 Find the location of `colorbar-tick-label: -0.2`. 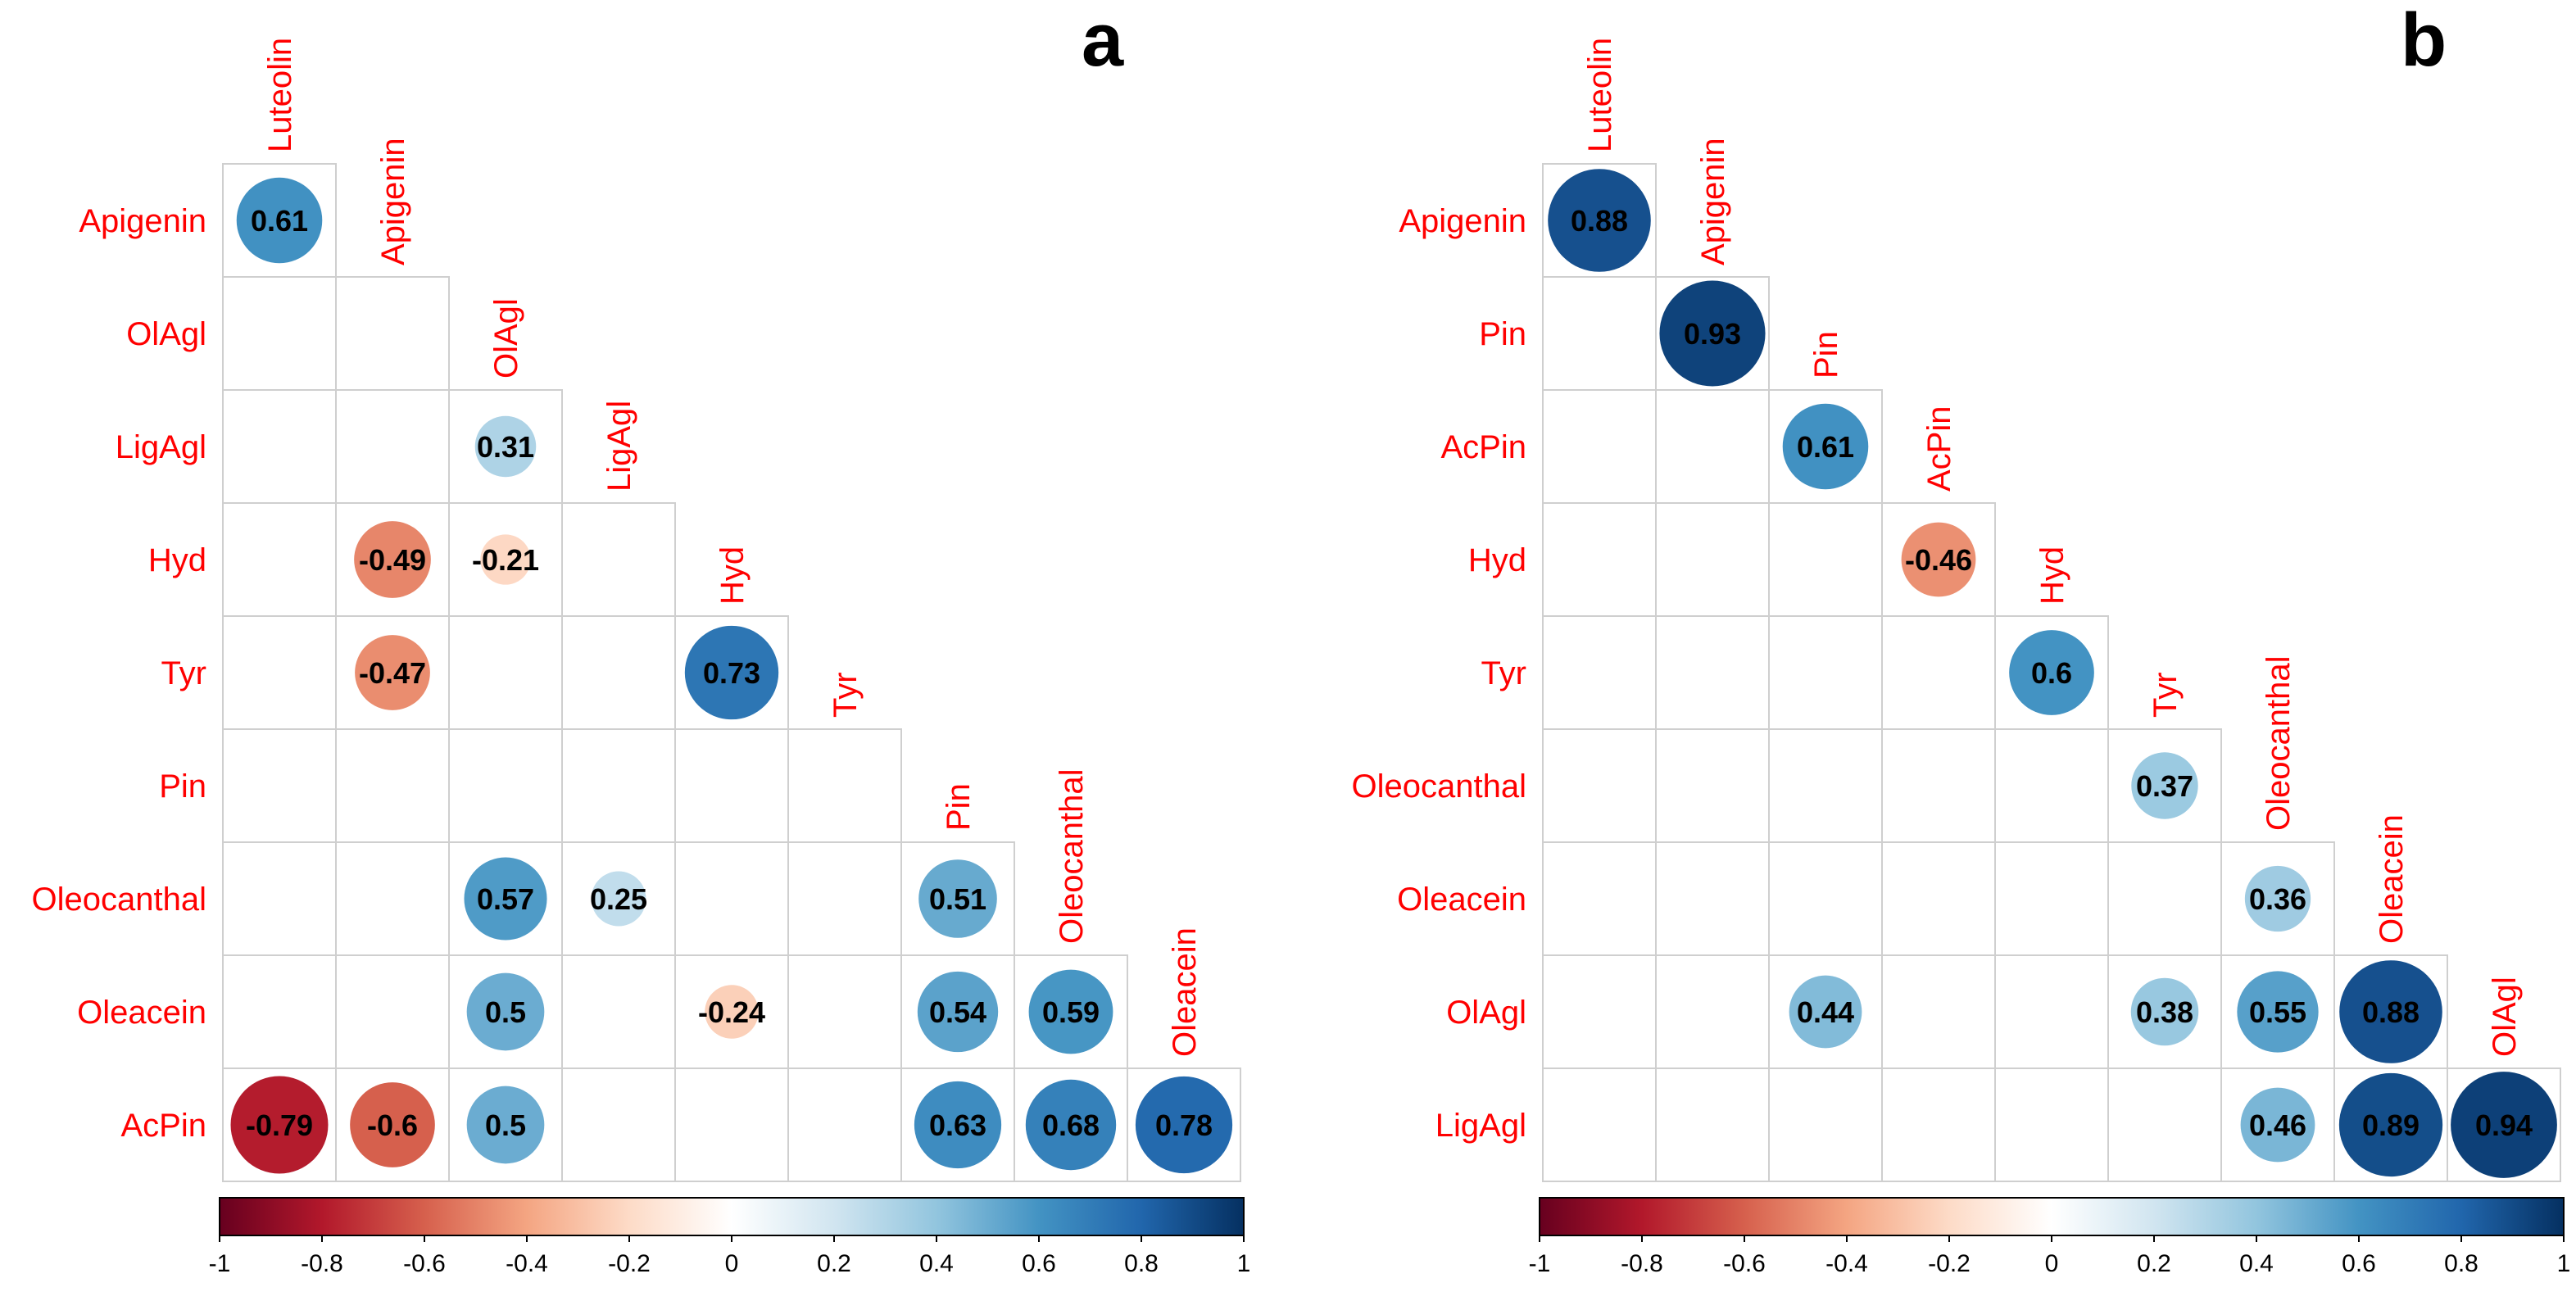

colorbar-tick-label: -0.2 is located at coordinates (1949, 1263).